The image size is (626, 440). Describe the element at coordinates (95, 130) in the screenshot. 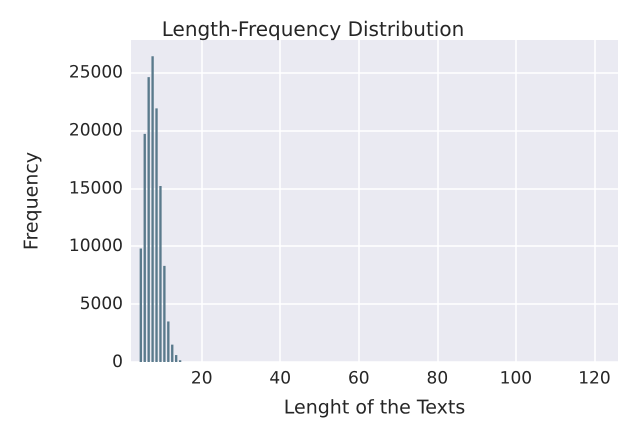

I see `y-tick-label: 20000` at that location.